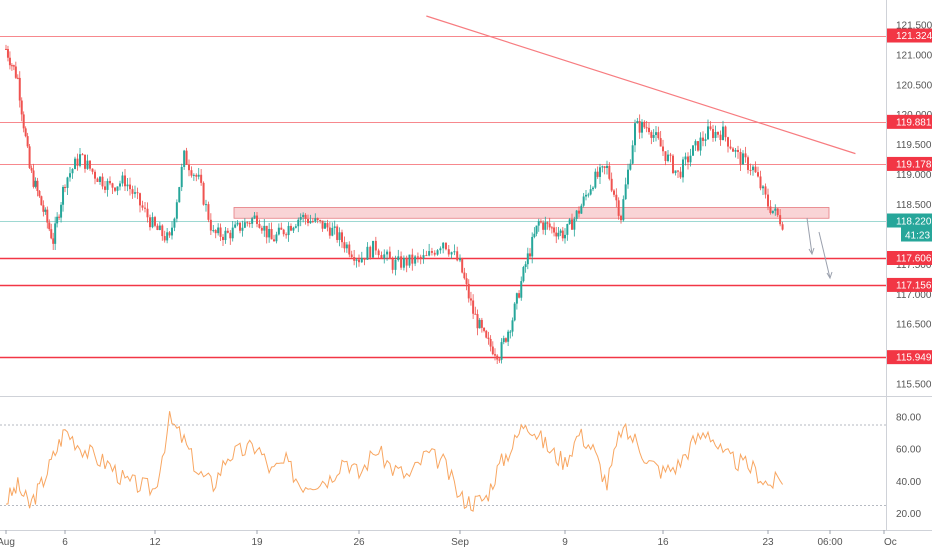 The width and height of the screenshot is (932, 555). What do you see at coordinates (914, 222) in the screenshot?
I see `last-price-label: 118.220` at bounding box center [914, 222].